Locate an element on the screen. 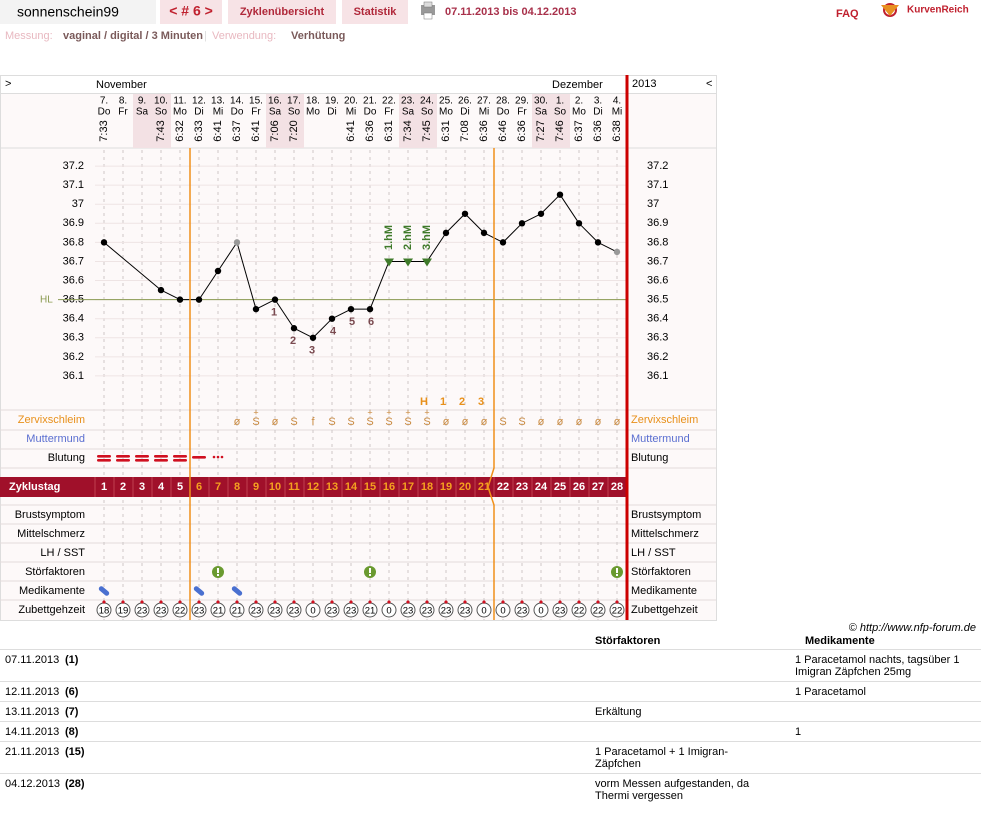  measurement: vaginal / digital / 3 Minuten is located at coordinates (133, 36).